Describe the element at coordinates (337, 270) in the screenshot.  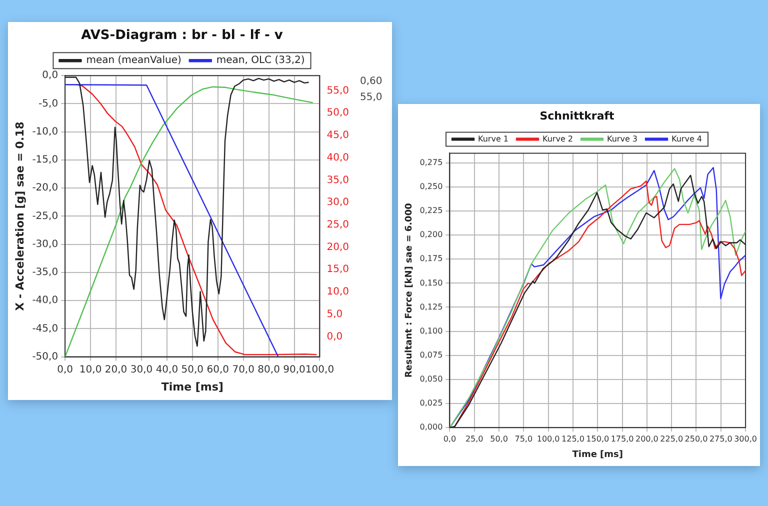
I see `y2-tick-label: 15,0` at that location.